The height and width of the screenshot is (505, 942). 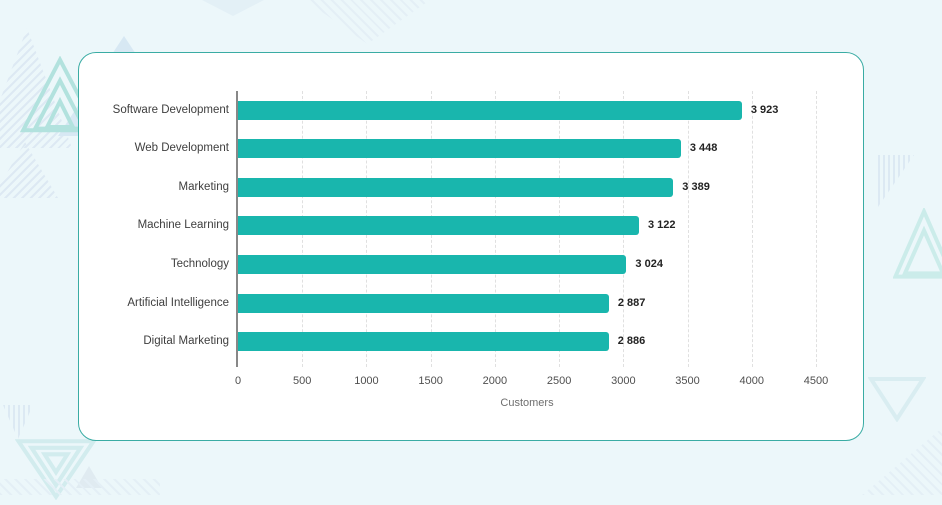 What do you see at coordinates (696, 186) in the screenshot?
I see `value-label: 3 389` at bounding box center [696, 186].